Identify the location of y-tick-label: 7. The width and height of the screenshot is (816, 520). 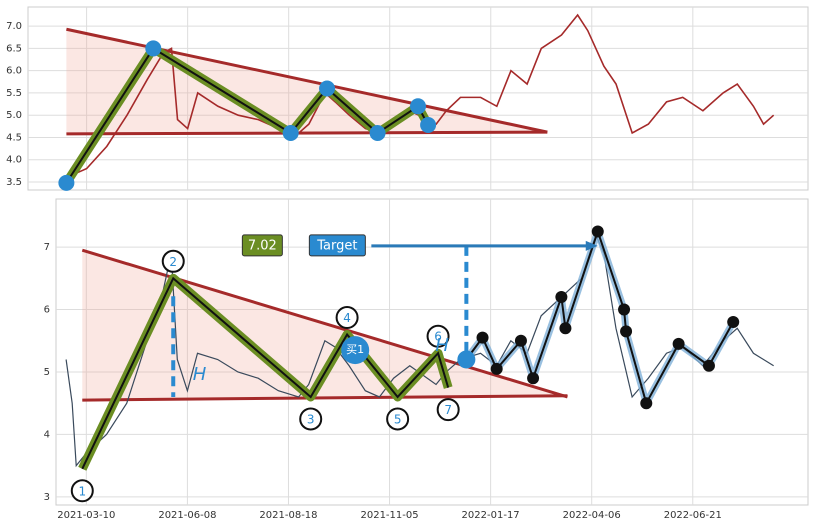
(47, 247).